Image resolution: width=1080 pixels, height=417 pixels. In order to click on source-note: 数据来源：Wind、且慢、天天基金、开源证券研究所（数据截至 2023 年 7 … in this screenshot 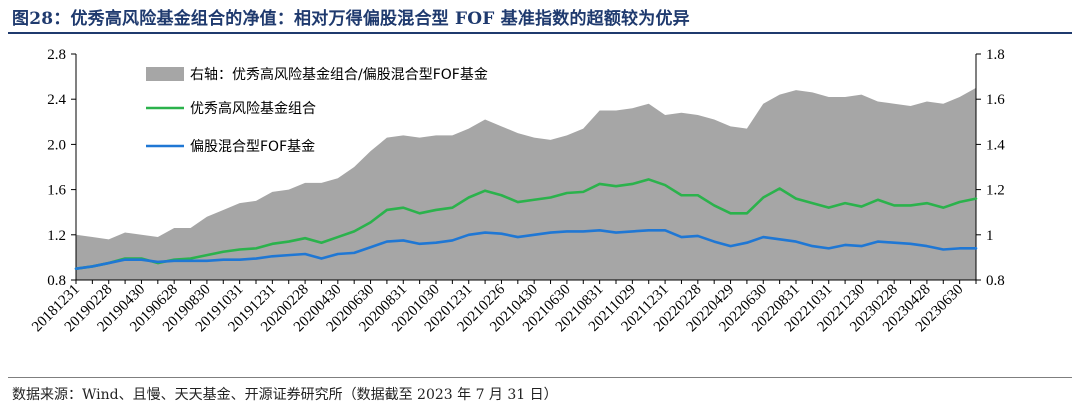, I will do `click(285, 395)`.